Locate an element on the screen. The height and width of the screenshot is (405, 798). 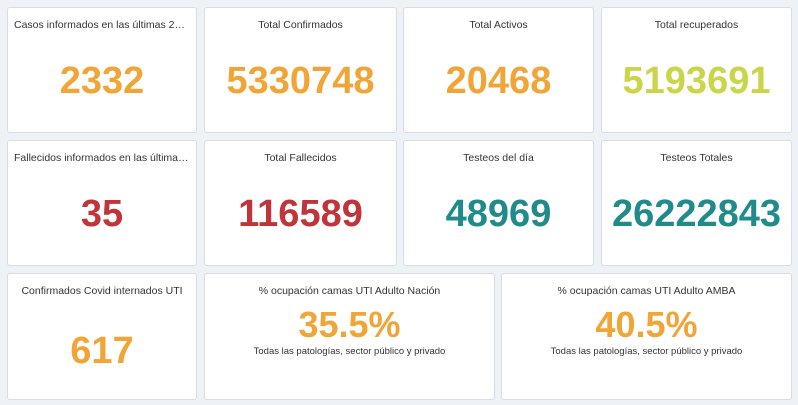
card-value: 35.5% is located at coordinates (349, 324).